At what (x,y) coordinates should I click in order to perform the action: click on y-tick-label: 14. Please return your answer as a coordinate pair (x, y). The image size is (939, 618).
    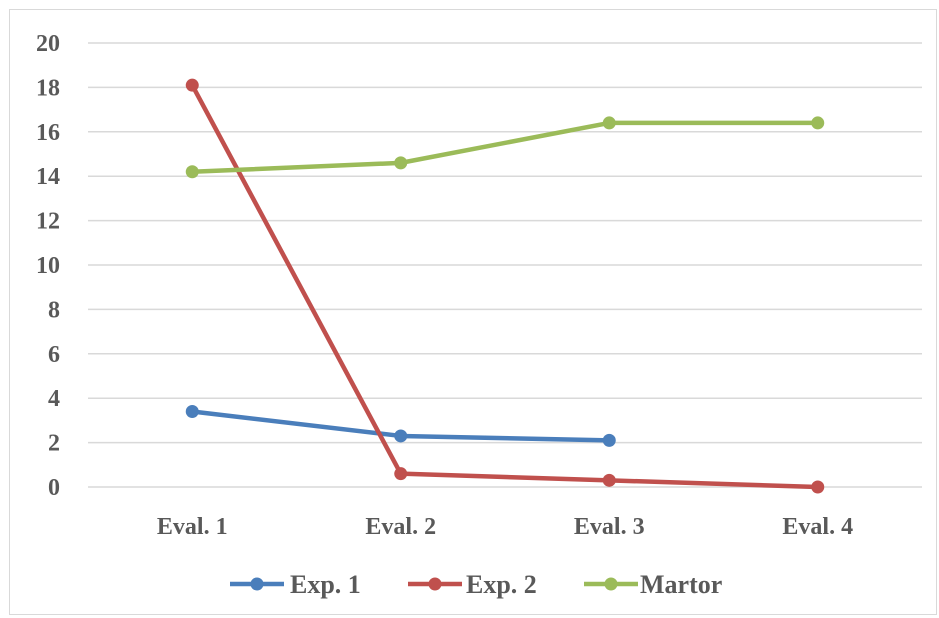
    Looking at the image, I should click on (48, 177).